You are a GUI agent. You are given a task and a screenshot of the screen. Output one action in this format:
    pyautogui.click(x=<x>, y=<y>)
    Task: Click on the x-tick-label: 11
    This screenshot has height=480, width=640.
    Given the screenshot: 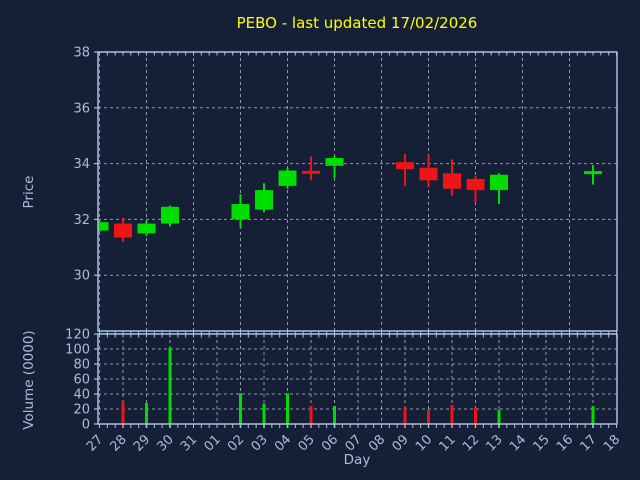 What is the action you would take?
    pyautogui.click(x=448, y=443)
    